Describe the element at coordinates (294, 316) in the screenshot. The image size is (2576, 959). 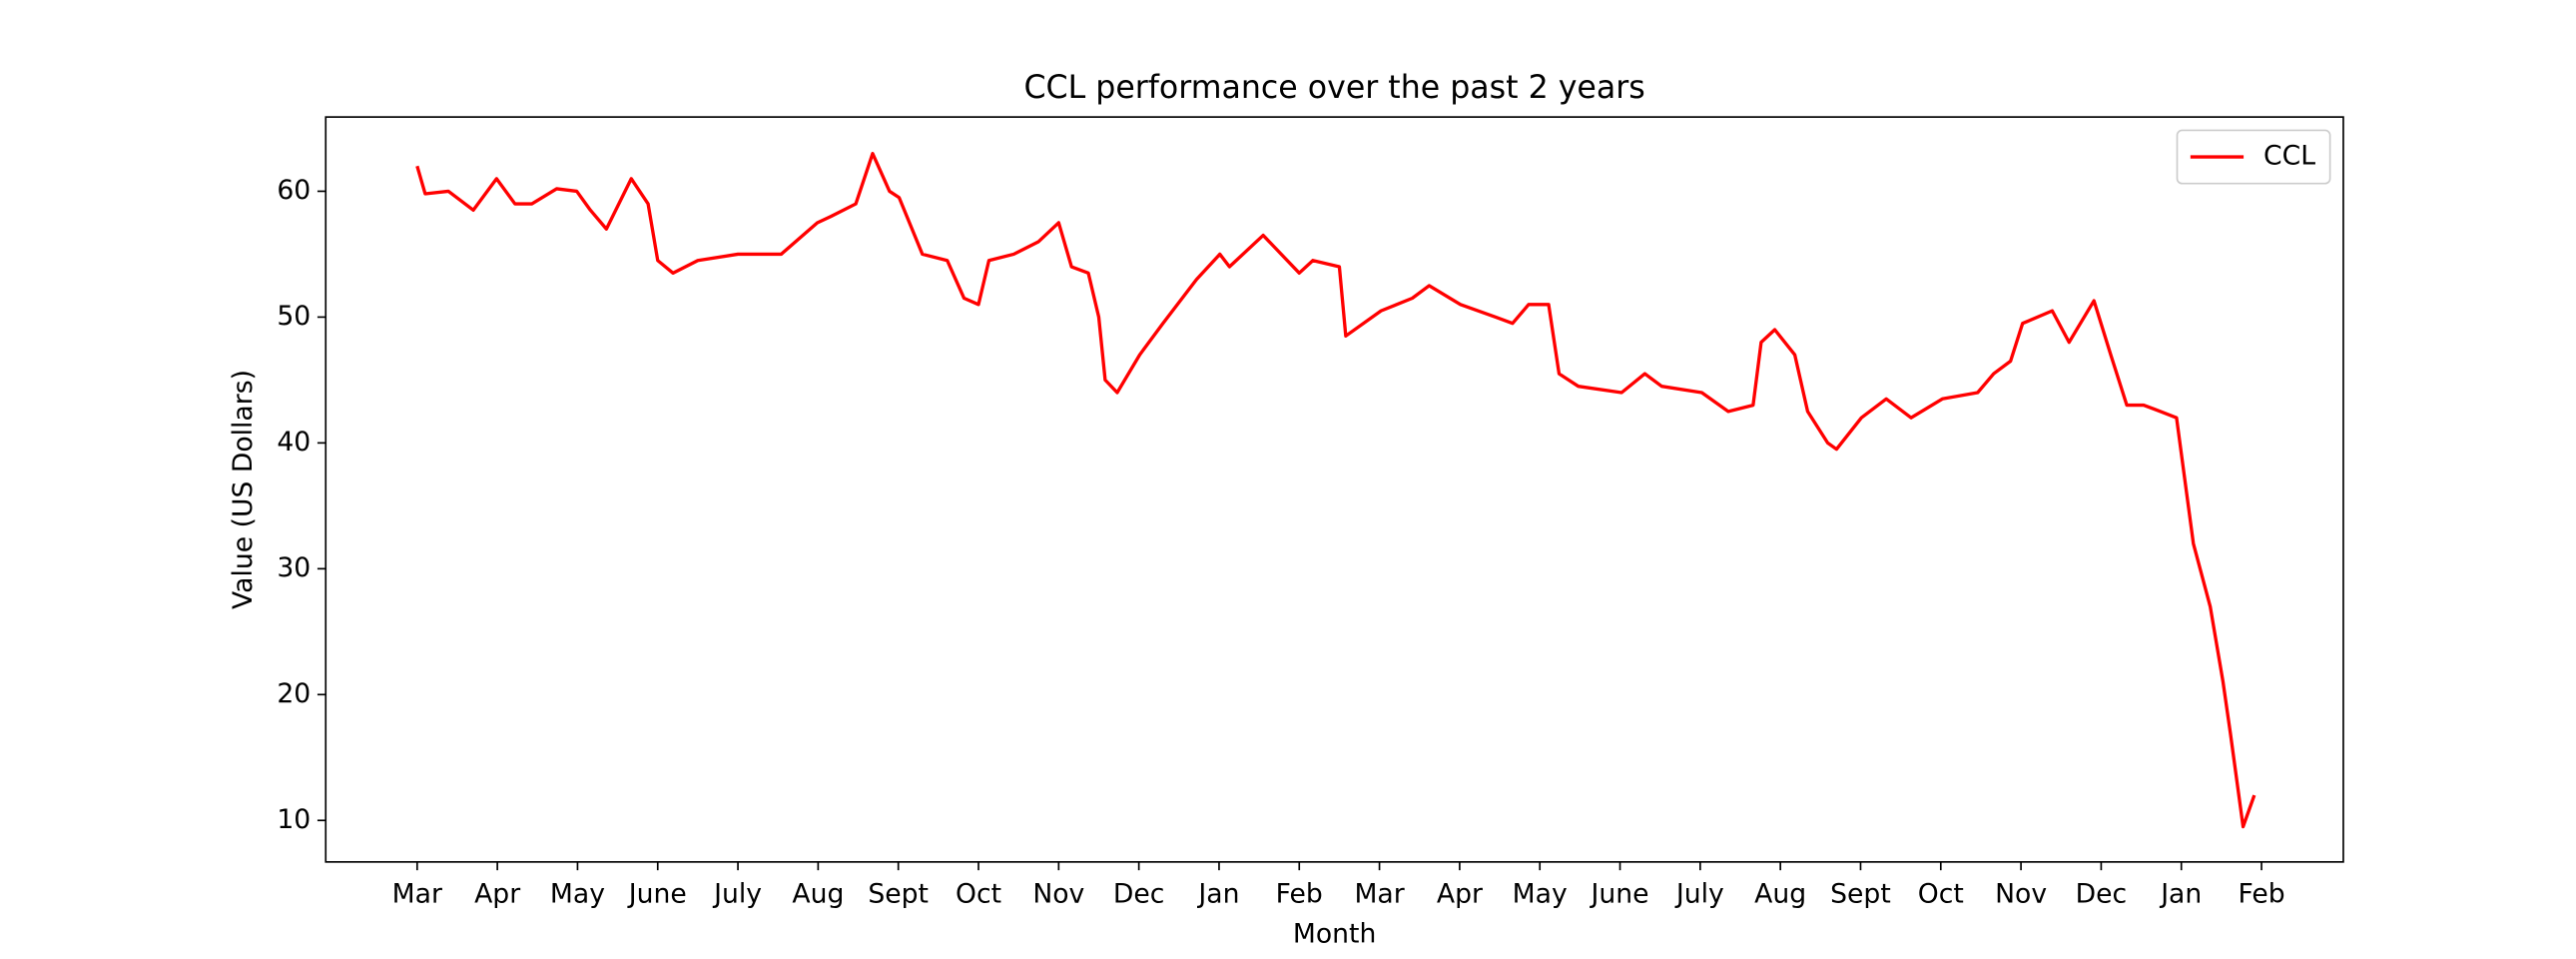
I see `y-tick-label: 50` at that location.